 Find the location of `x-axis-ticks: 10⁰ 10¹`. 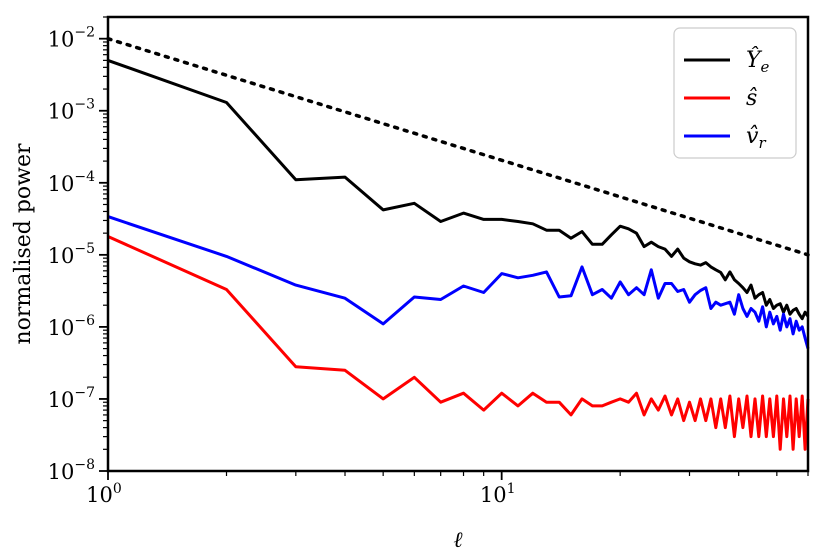

x-axis-ticks: 10⁰ 10¹ is located at coordinates (447, 489).